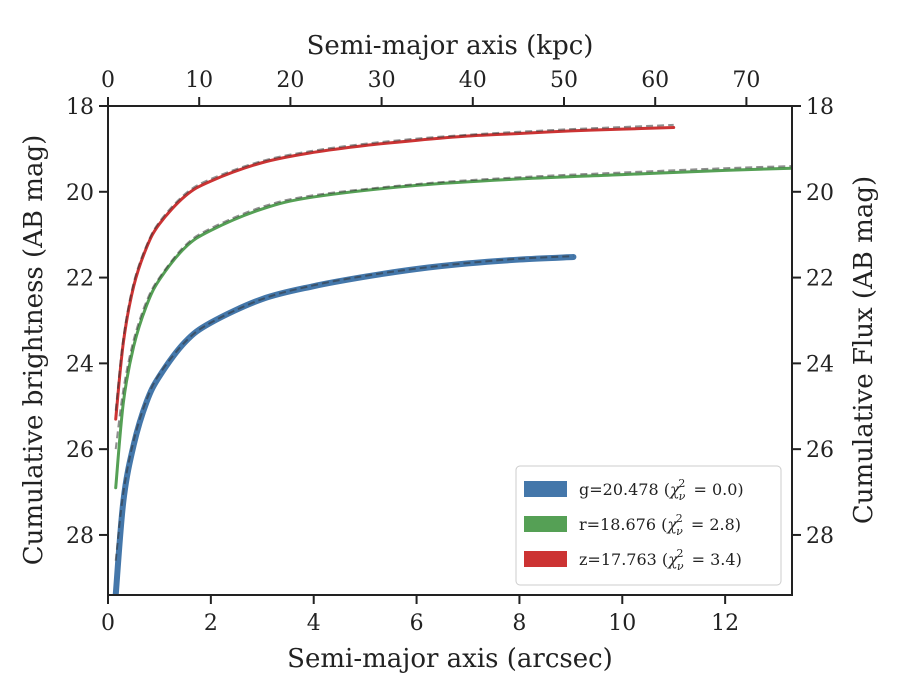  I want to click on legend-label-g: g=20.478 (χν2 = 0.0), so click(661, 490).